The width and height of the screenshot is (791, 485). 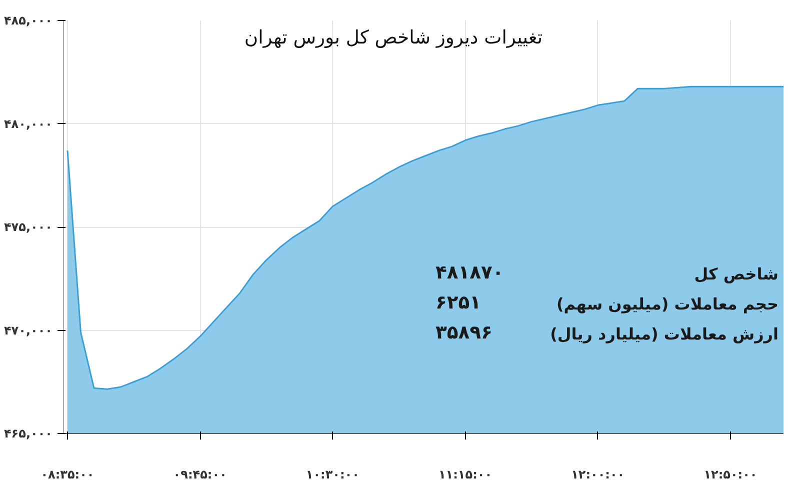 I want to click on y-tick-label: ۴۶۵,۰۰۰, so click(x=28, y=433).